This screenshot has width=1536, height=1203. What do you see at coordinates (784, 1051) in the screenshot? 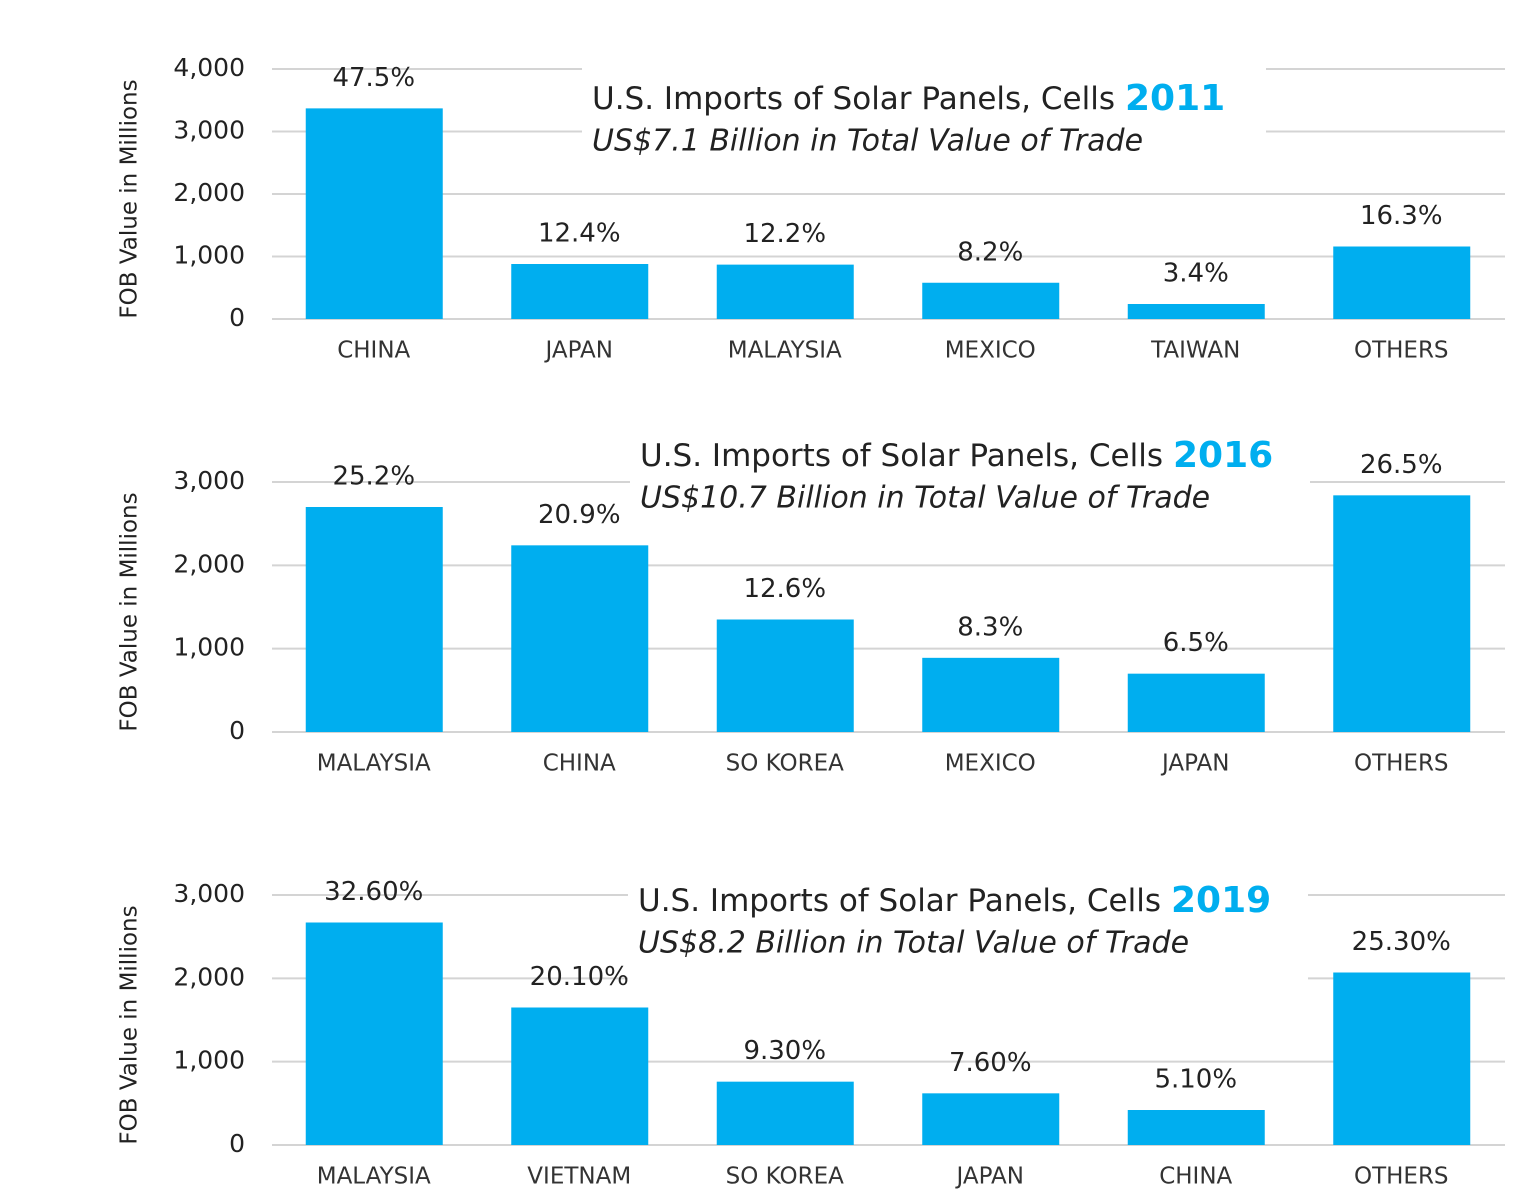
I see `share-label: 9.30%` at bounding box center [784, 1051].